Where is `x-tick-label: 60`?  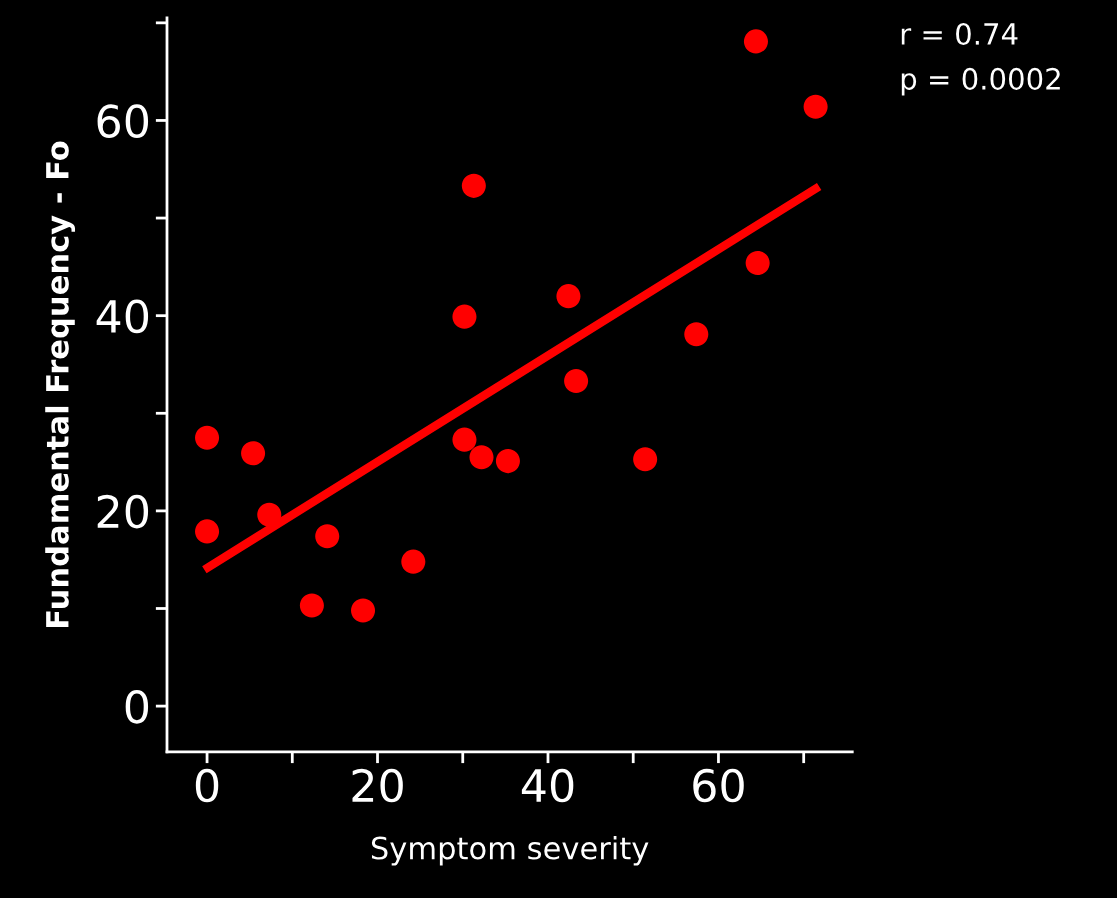
x-tick-label: 60 is located at coordinates (718, 785).